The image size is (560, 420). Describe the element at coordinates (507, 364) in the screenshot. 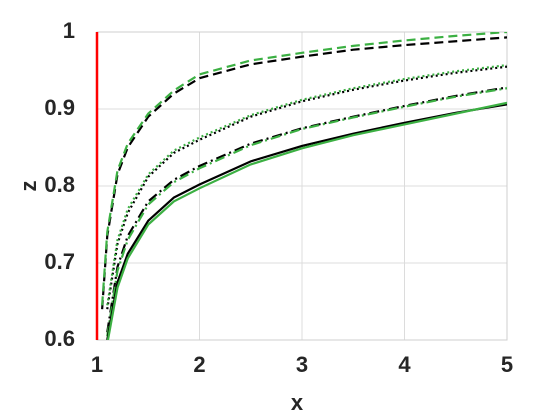

I see `x-tick-label: 5` at that location.